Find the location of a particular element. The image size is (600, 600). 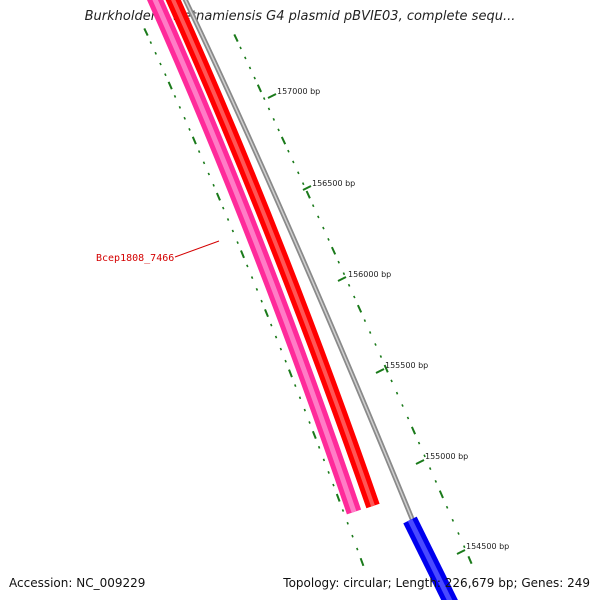

gene-label-bcep1808-7466: Bcep1808_7466 is located at coordinates (135, 258).